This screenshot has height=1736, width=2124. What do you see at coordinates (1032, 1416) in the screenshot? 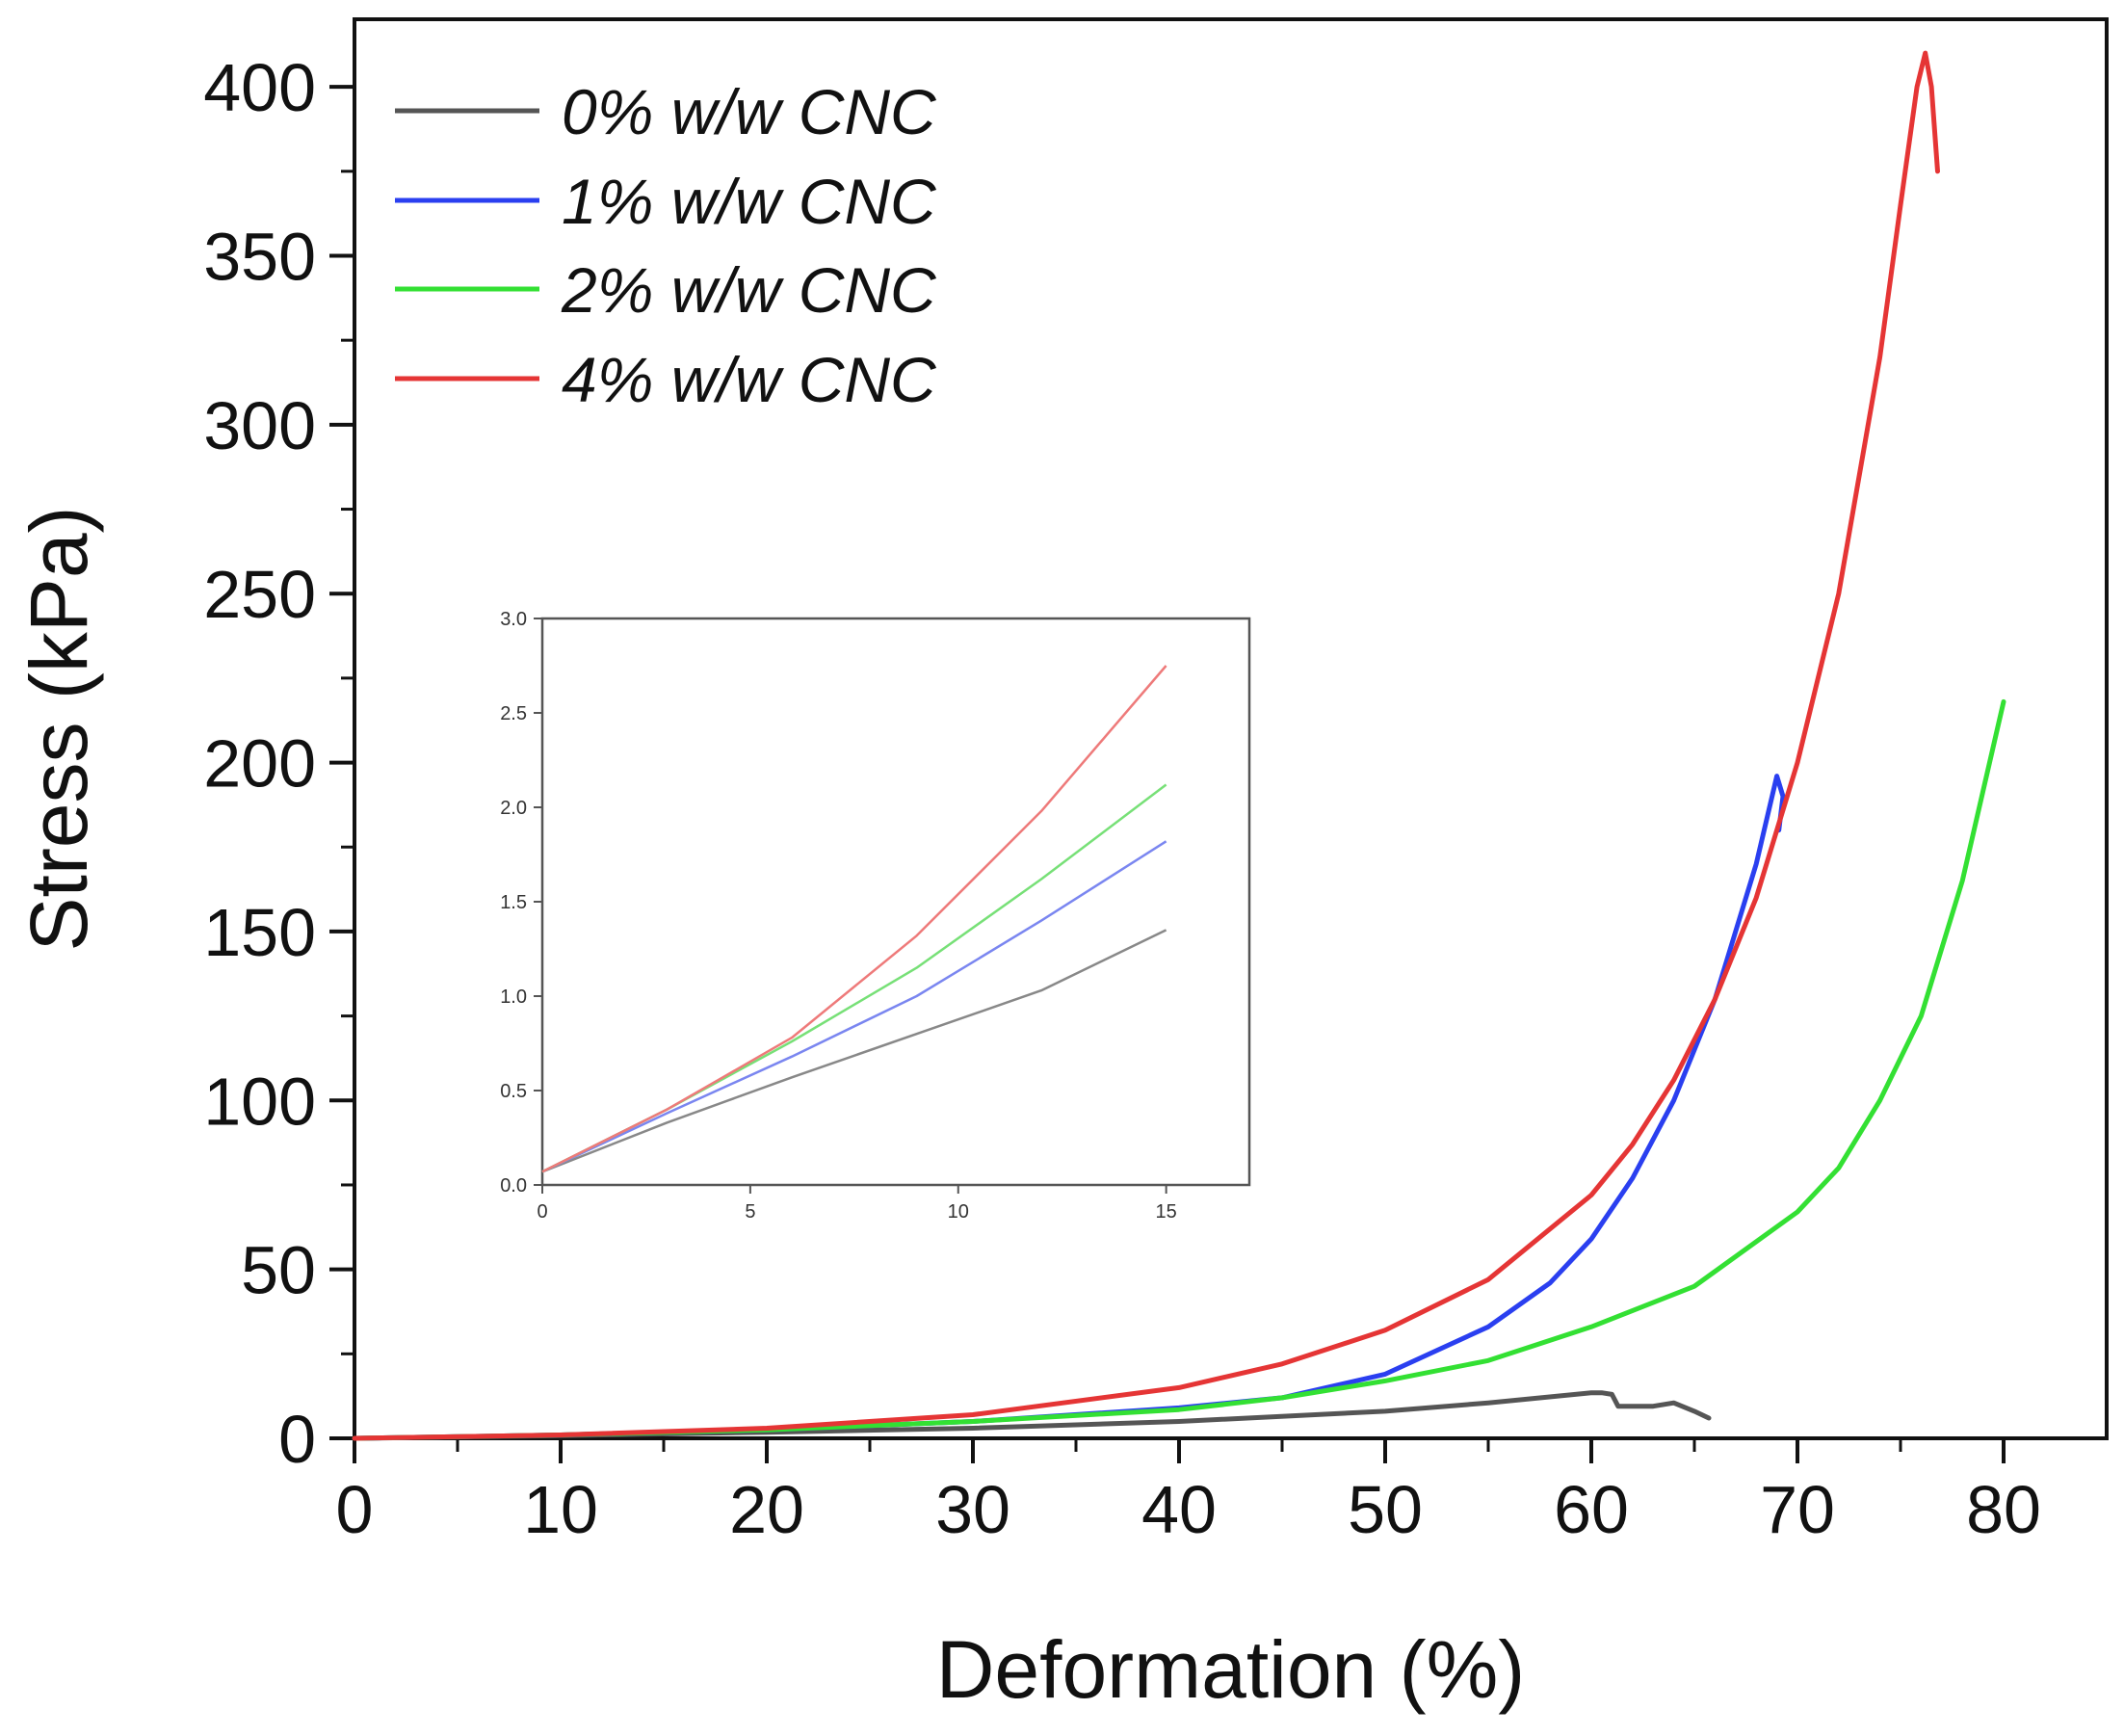
I see `series-line-0-w-w-cnc` at bounding box center [1032, 1416].